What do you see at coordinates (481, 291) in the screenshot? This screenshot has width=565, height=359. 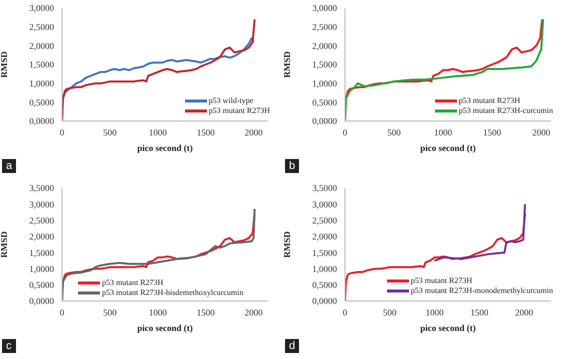 I see `legend-label: p53 mutant R273H-monodemethylcurcumin` at bounding box center [481, 291].